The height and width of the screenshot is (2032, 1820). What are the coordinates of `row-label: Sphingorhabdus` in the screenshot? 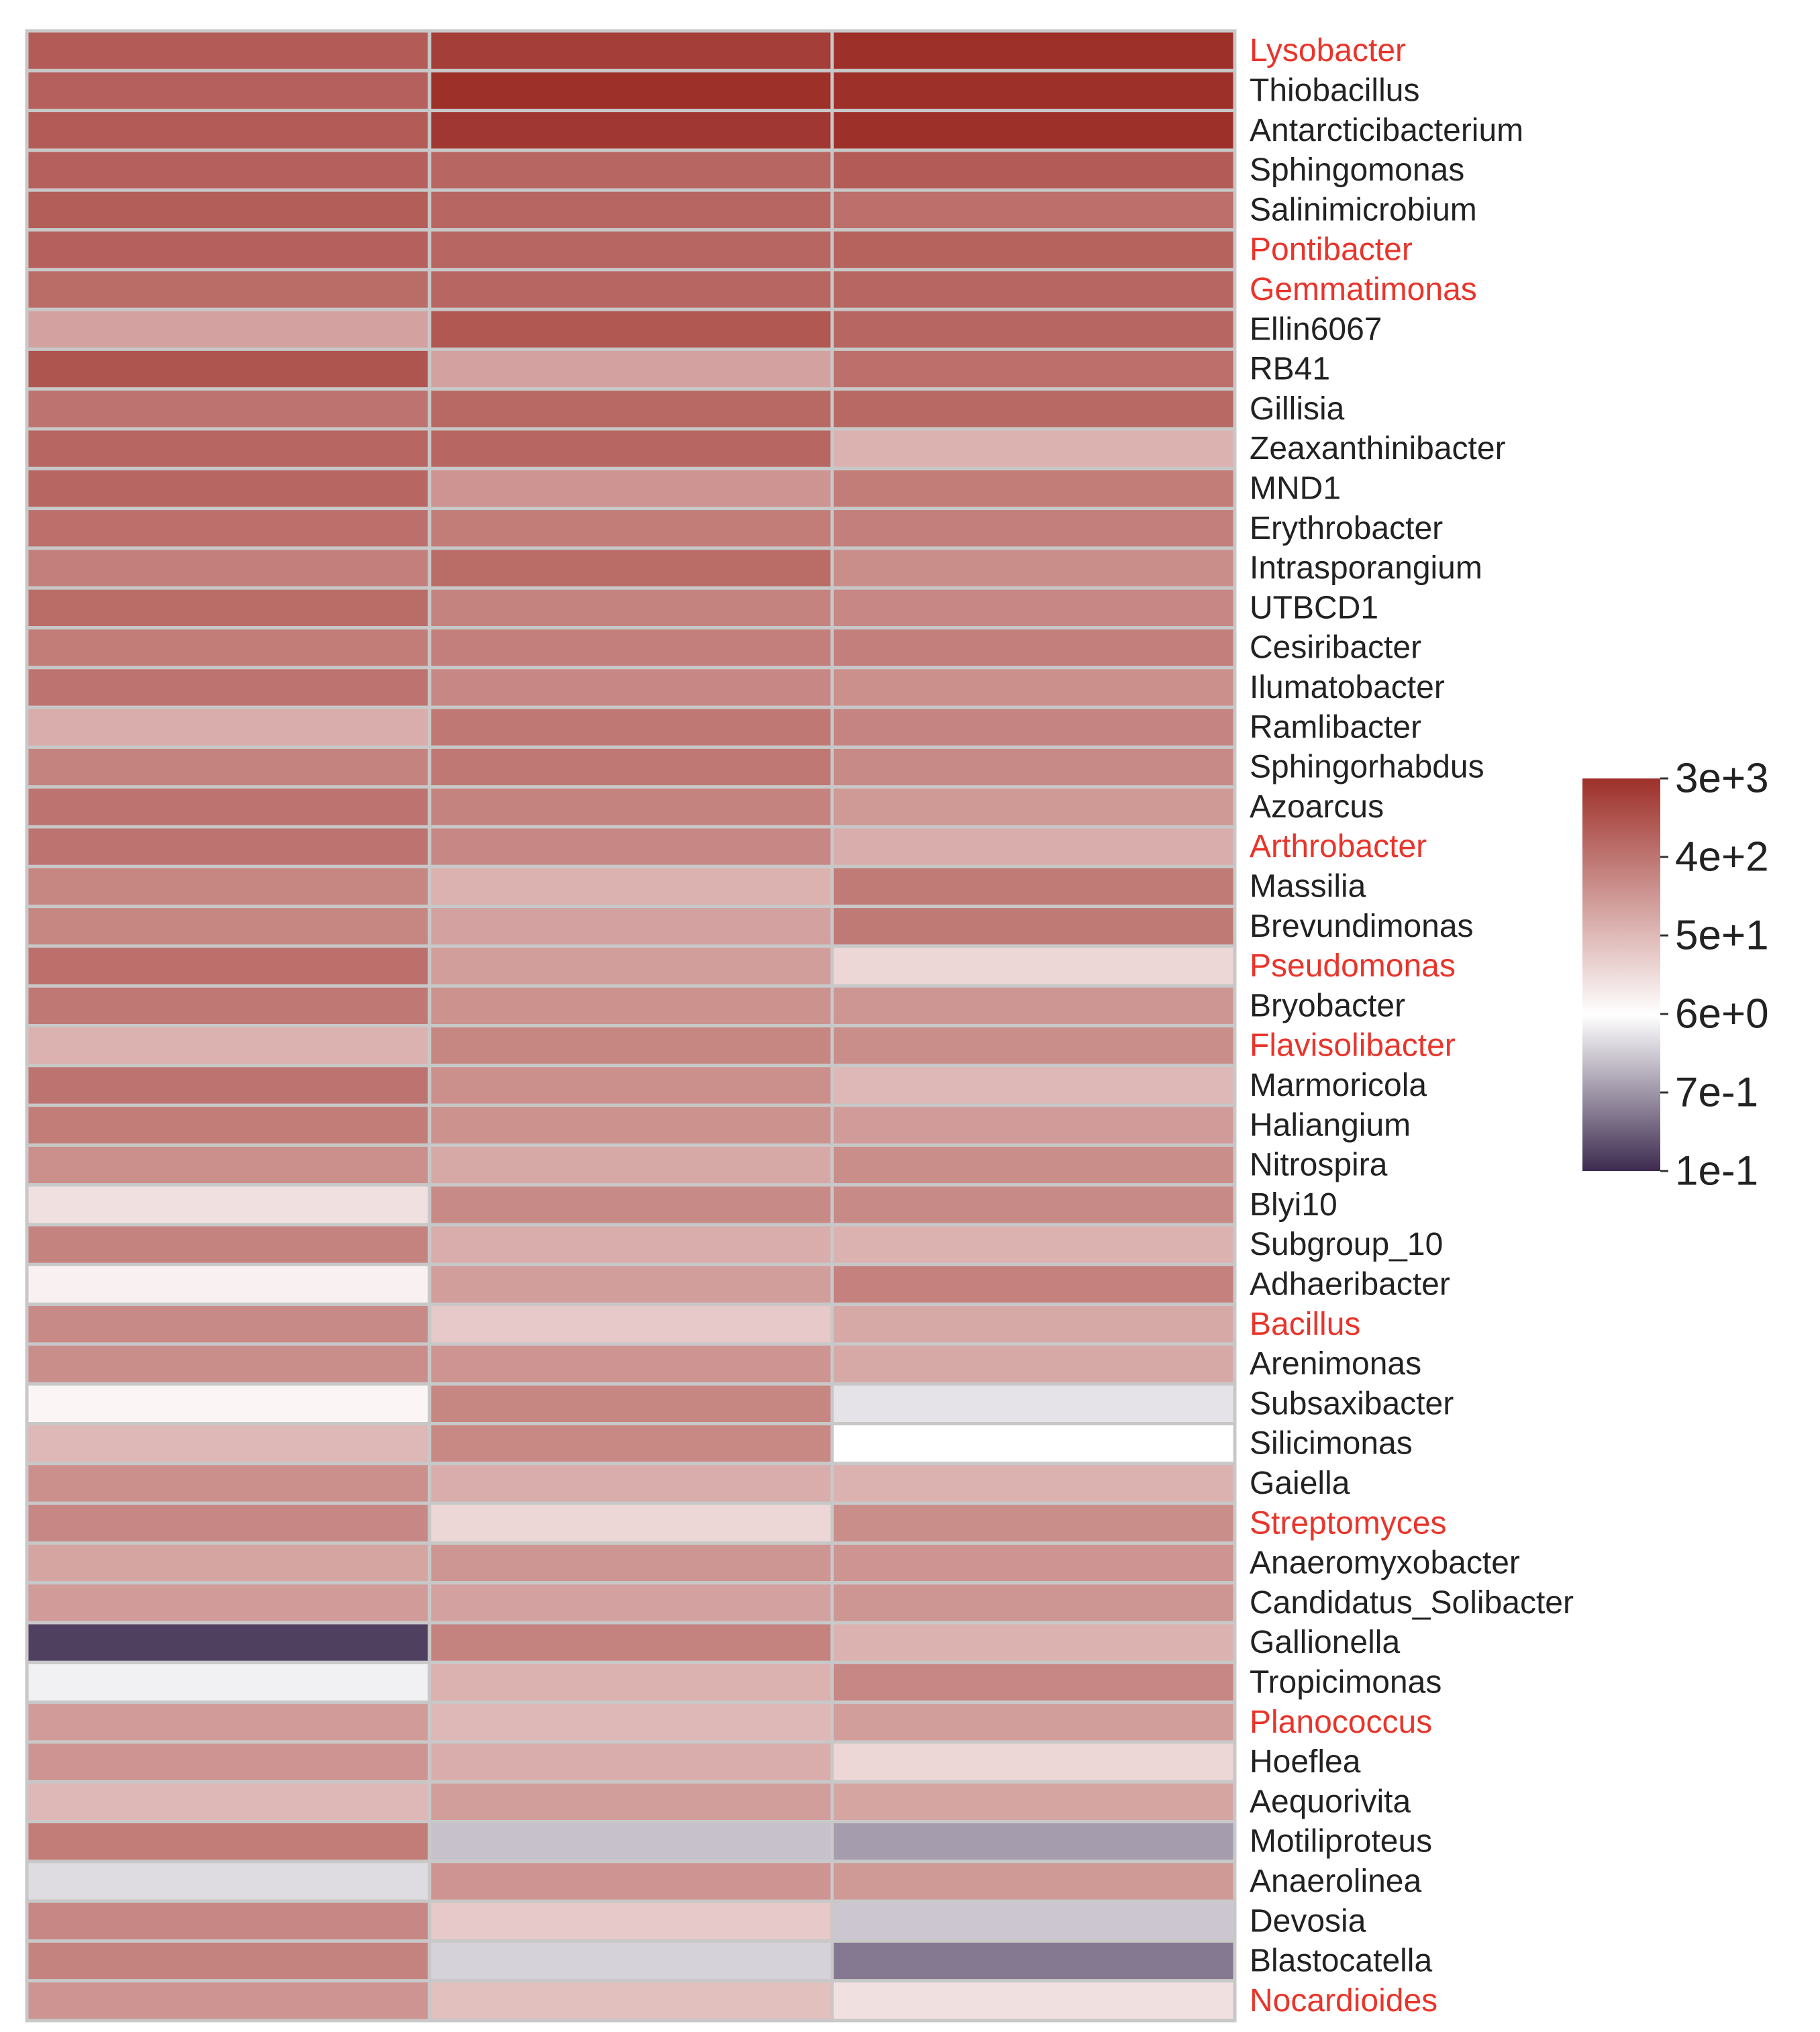 It's located at (1367, 767).